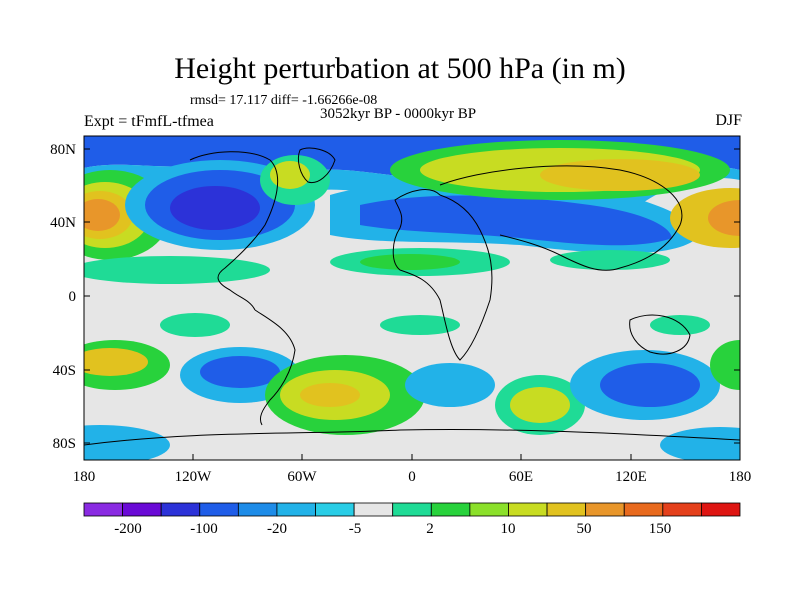  What do you see at coordinates (277, 529) in the screenshot?
I see `colorbar-label-3: -20` at bounding box center [277, 529].